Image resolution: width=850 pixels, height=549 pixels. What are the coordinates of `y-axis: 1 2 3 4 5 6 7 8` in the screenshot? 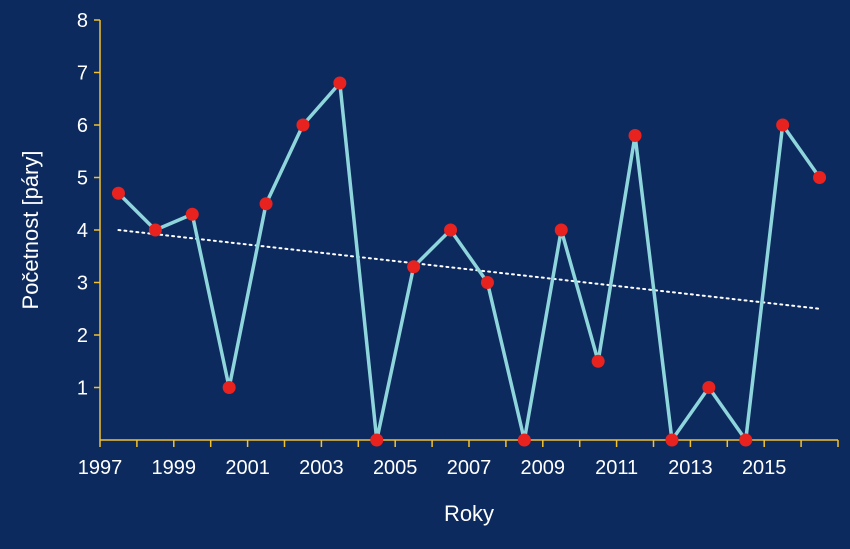 It's located at (89, 225).